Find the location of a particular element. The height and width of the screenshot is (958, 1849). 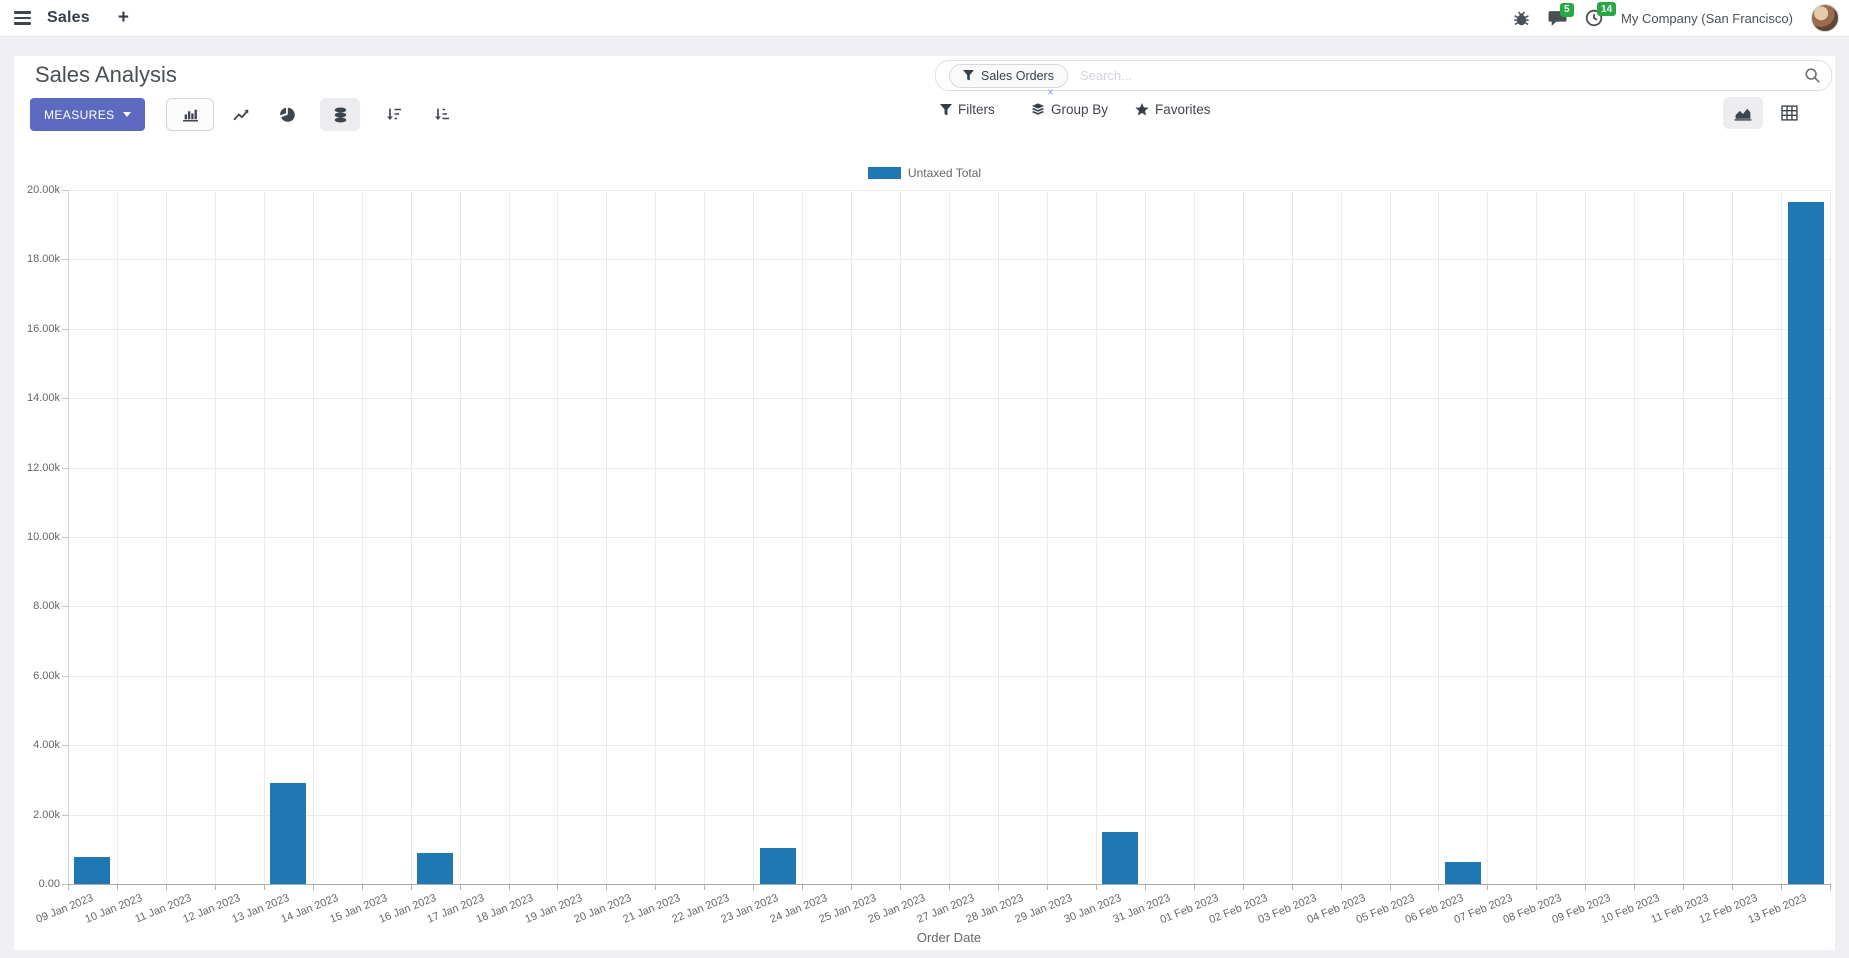

legend-item-untaxed-total: Untaxed Total is located at coordinates (924, 173).